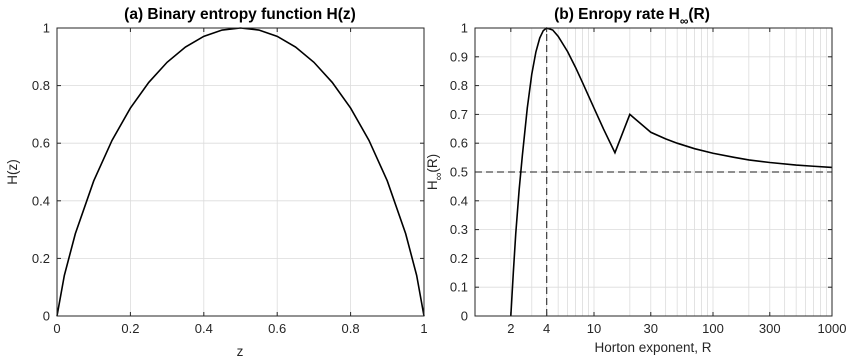 The width and height of the screenshot is (847, 362). Describe the element at coordinates (423, 328) in the screenshot. I see `x-tick-label: 1` at that location.